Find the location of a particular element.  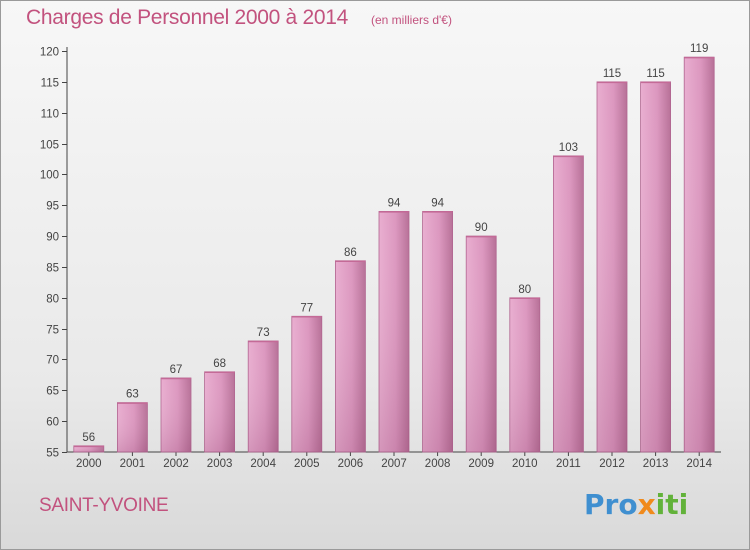

x-tick-label: 2001 is located at coordinates (133, 464).